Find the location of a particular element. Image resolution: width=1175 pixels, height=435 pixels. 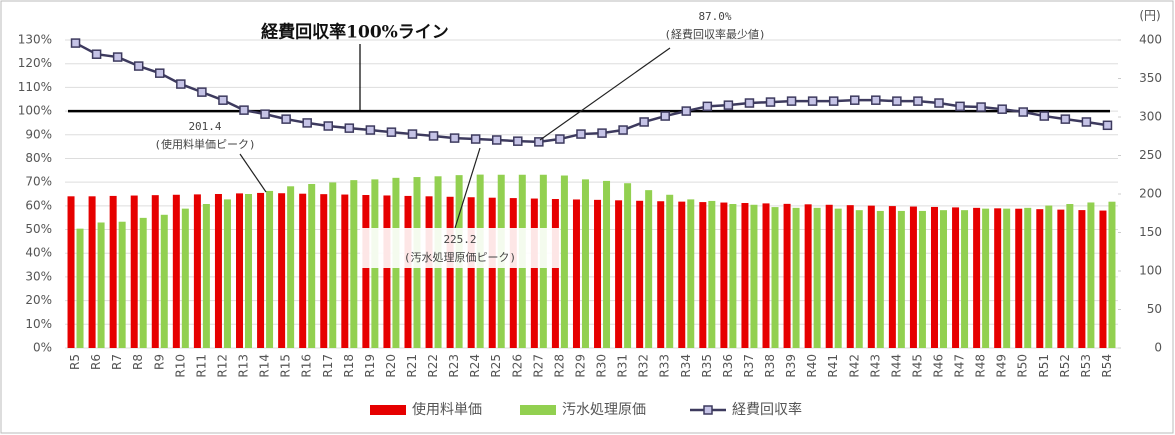

annotation-value: 87.0% is located at coordinates (714, 16).